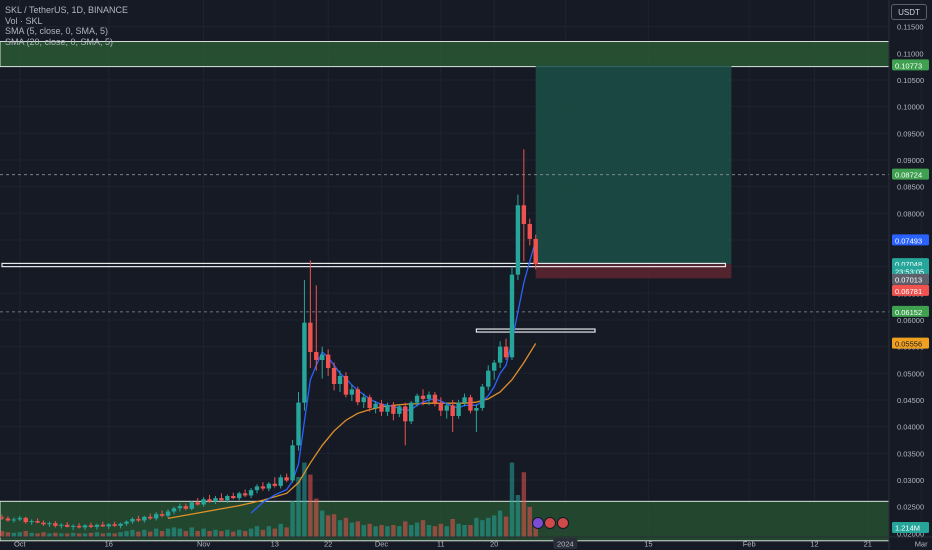 This screenshot has height=550, width=932. Describe the element at coordinates (633, 165) in the screenshot. I see `position-target-area` at that location.